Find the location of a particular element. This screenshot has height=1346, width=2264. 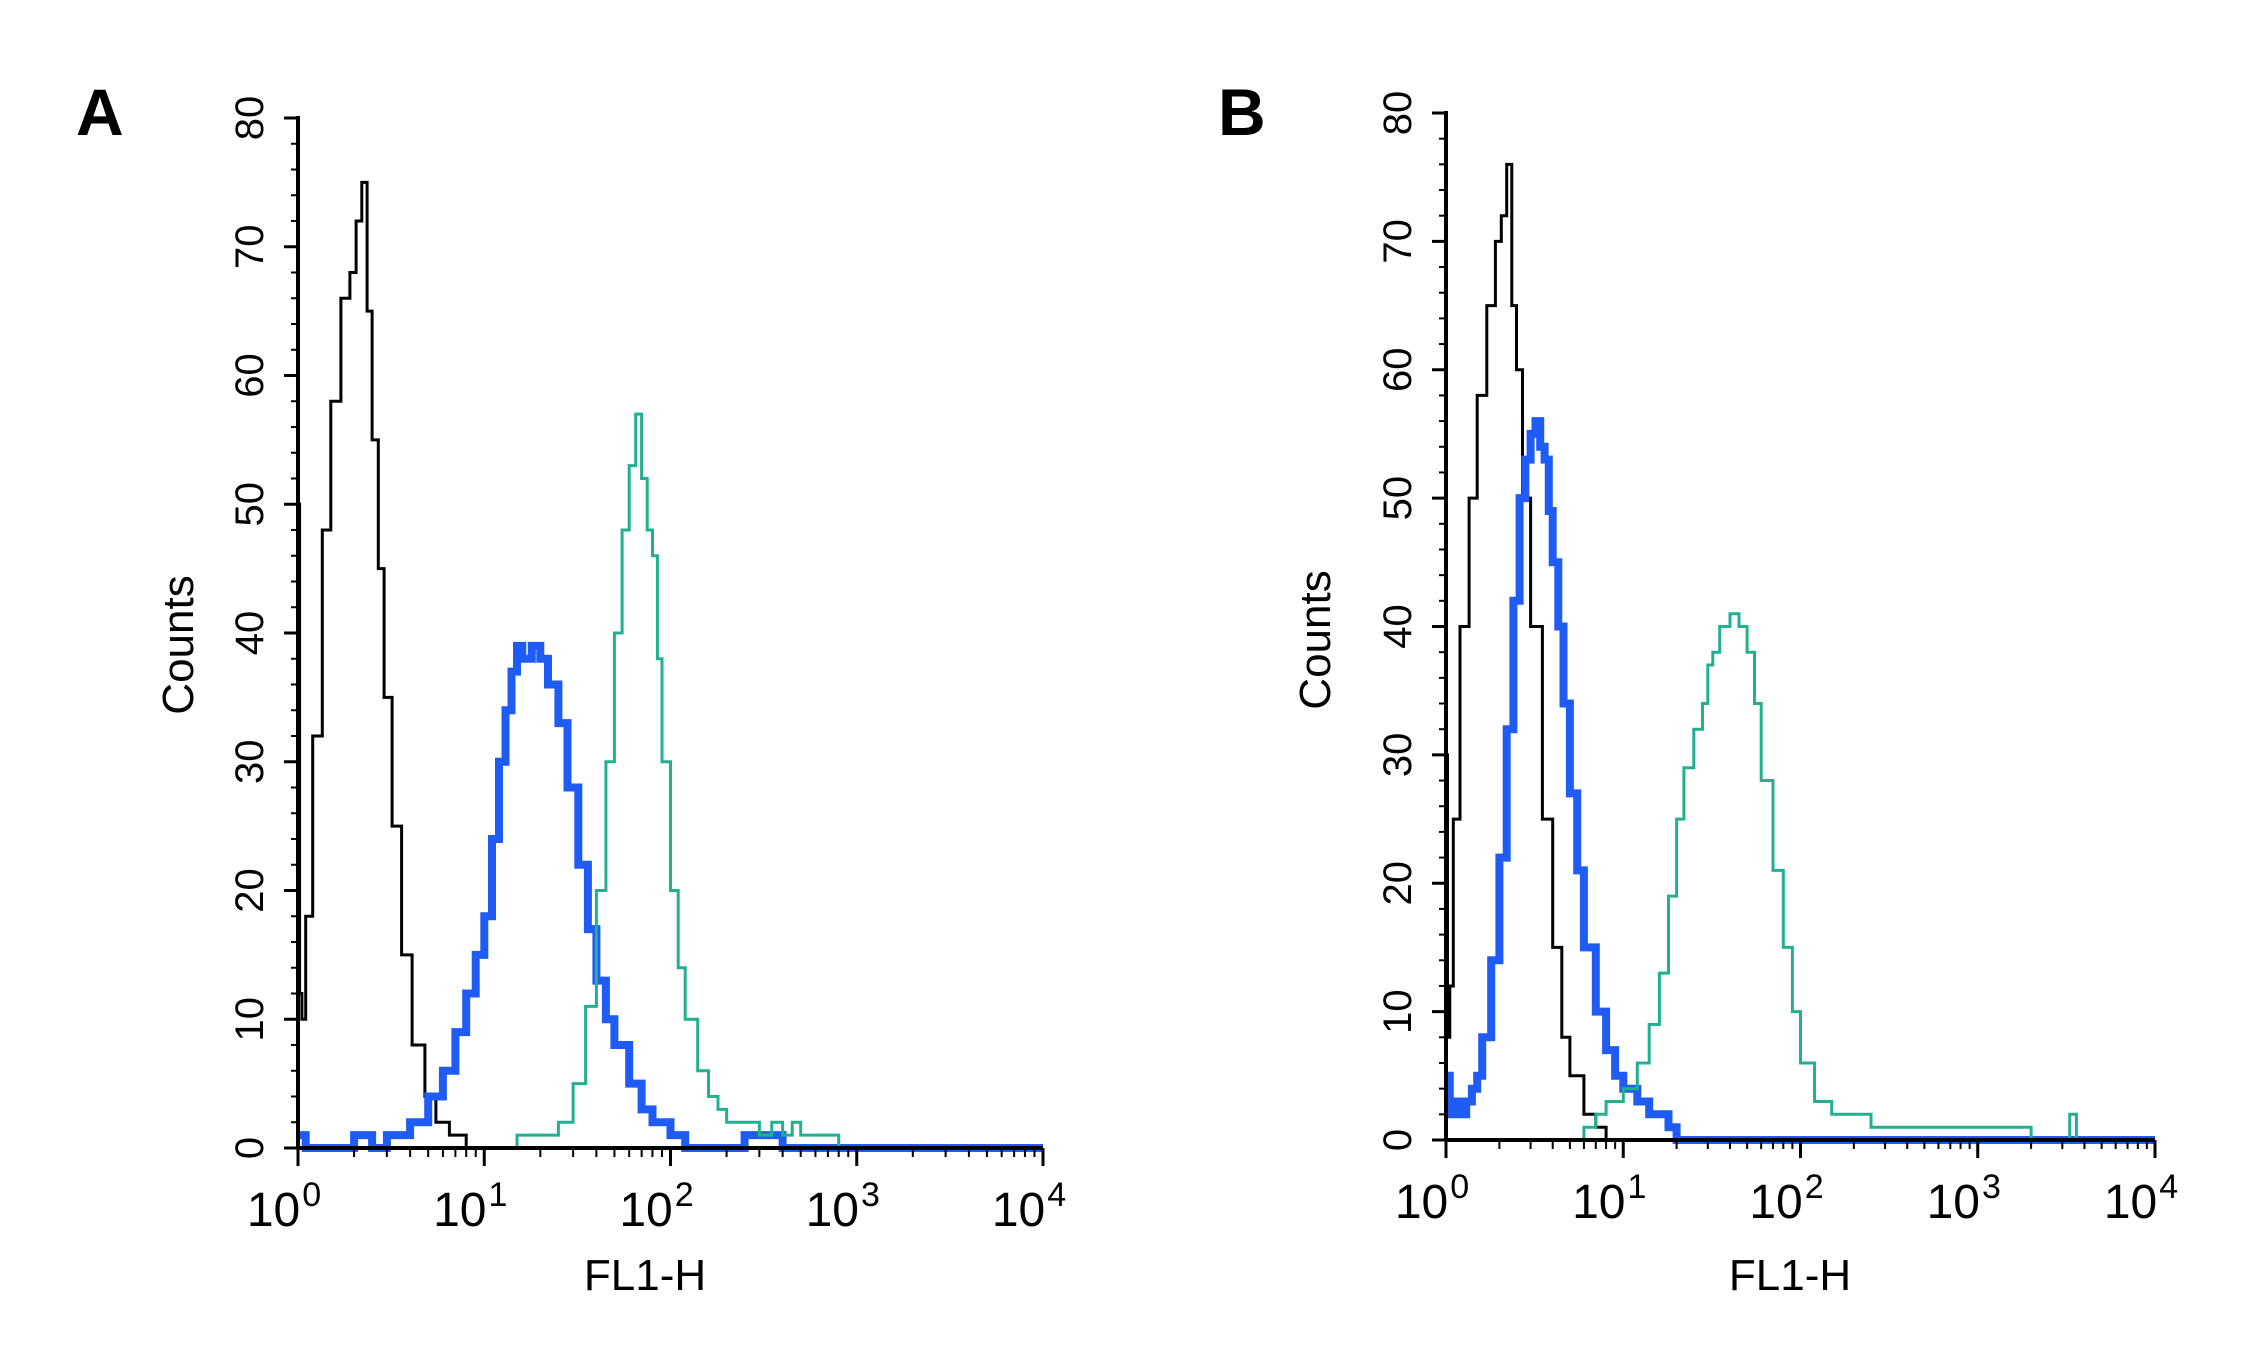

x-tick-label-b-1: 10¹ is located at coordinates (1609, 1198).